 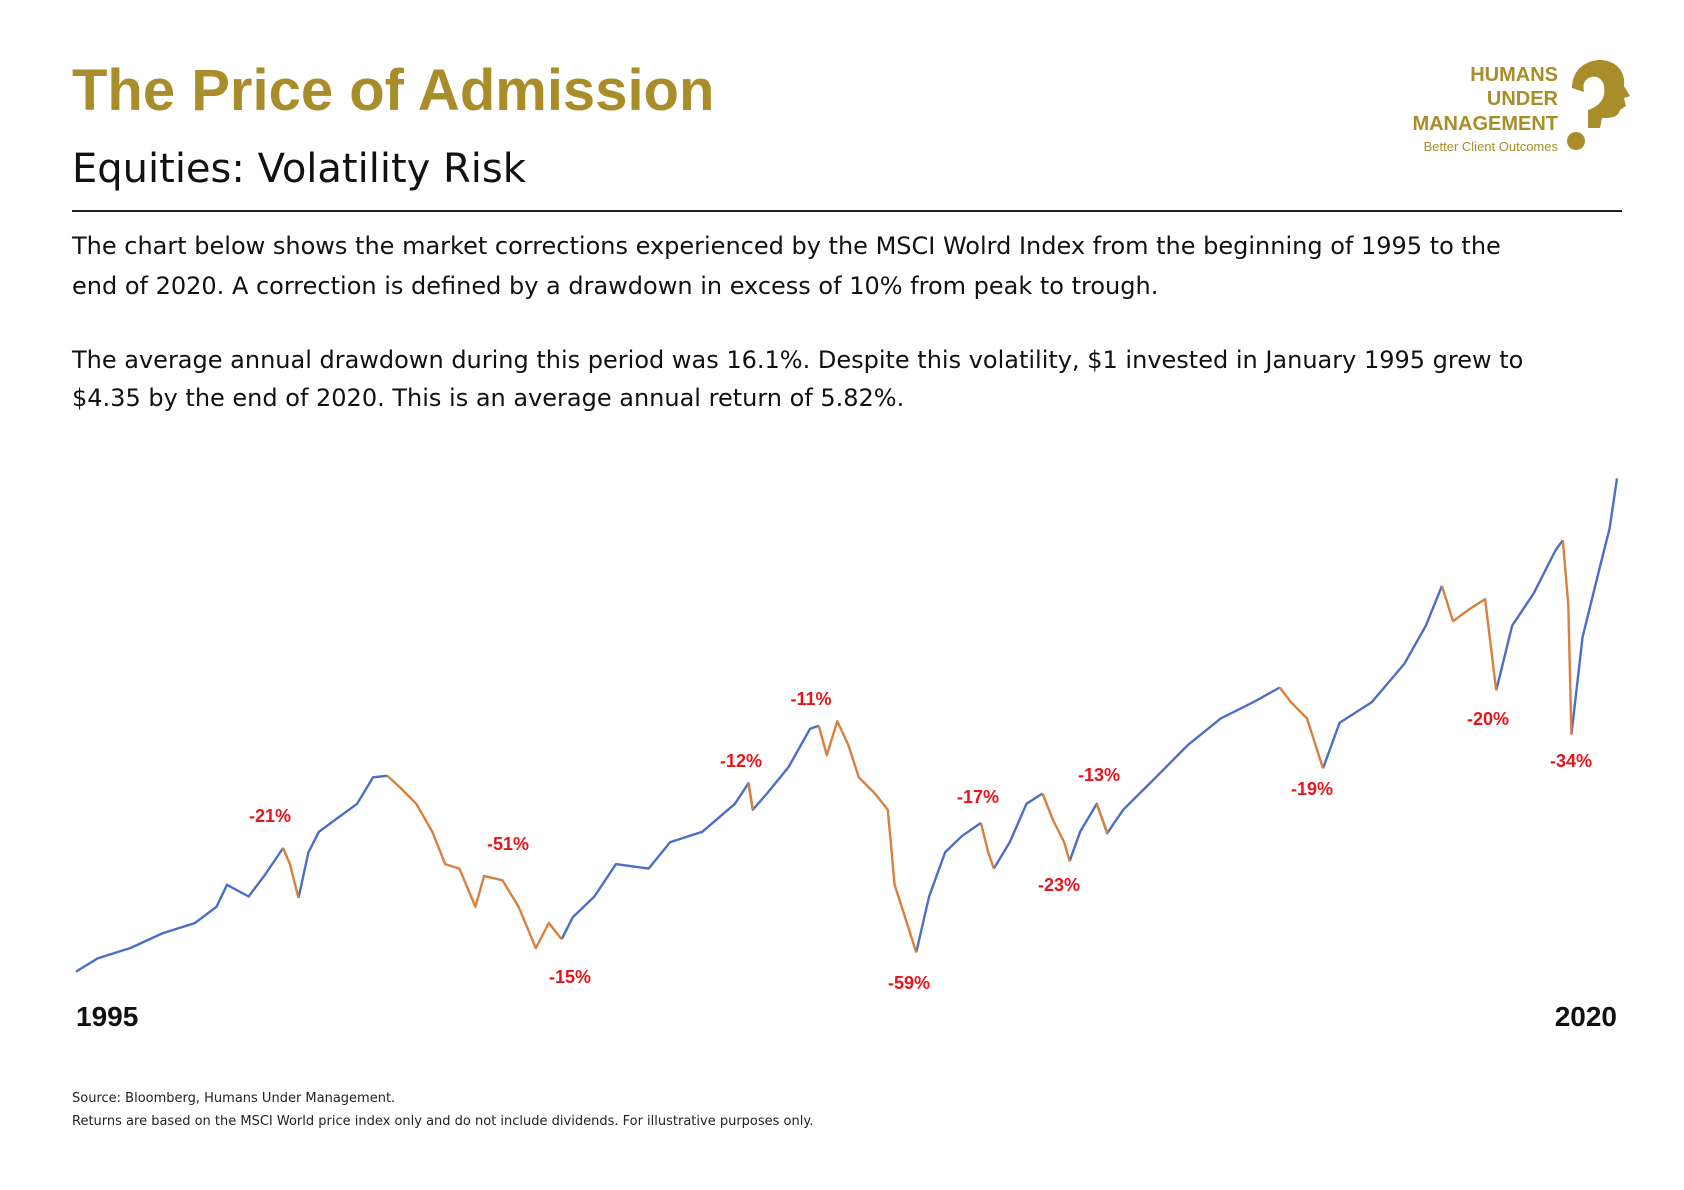 I want to click on logo-line: HUMANS, so click(x=1514, y=75).